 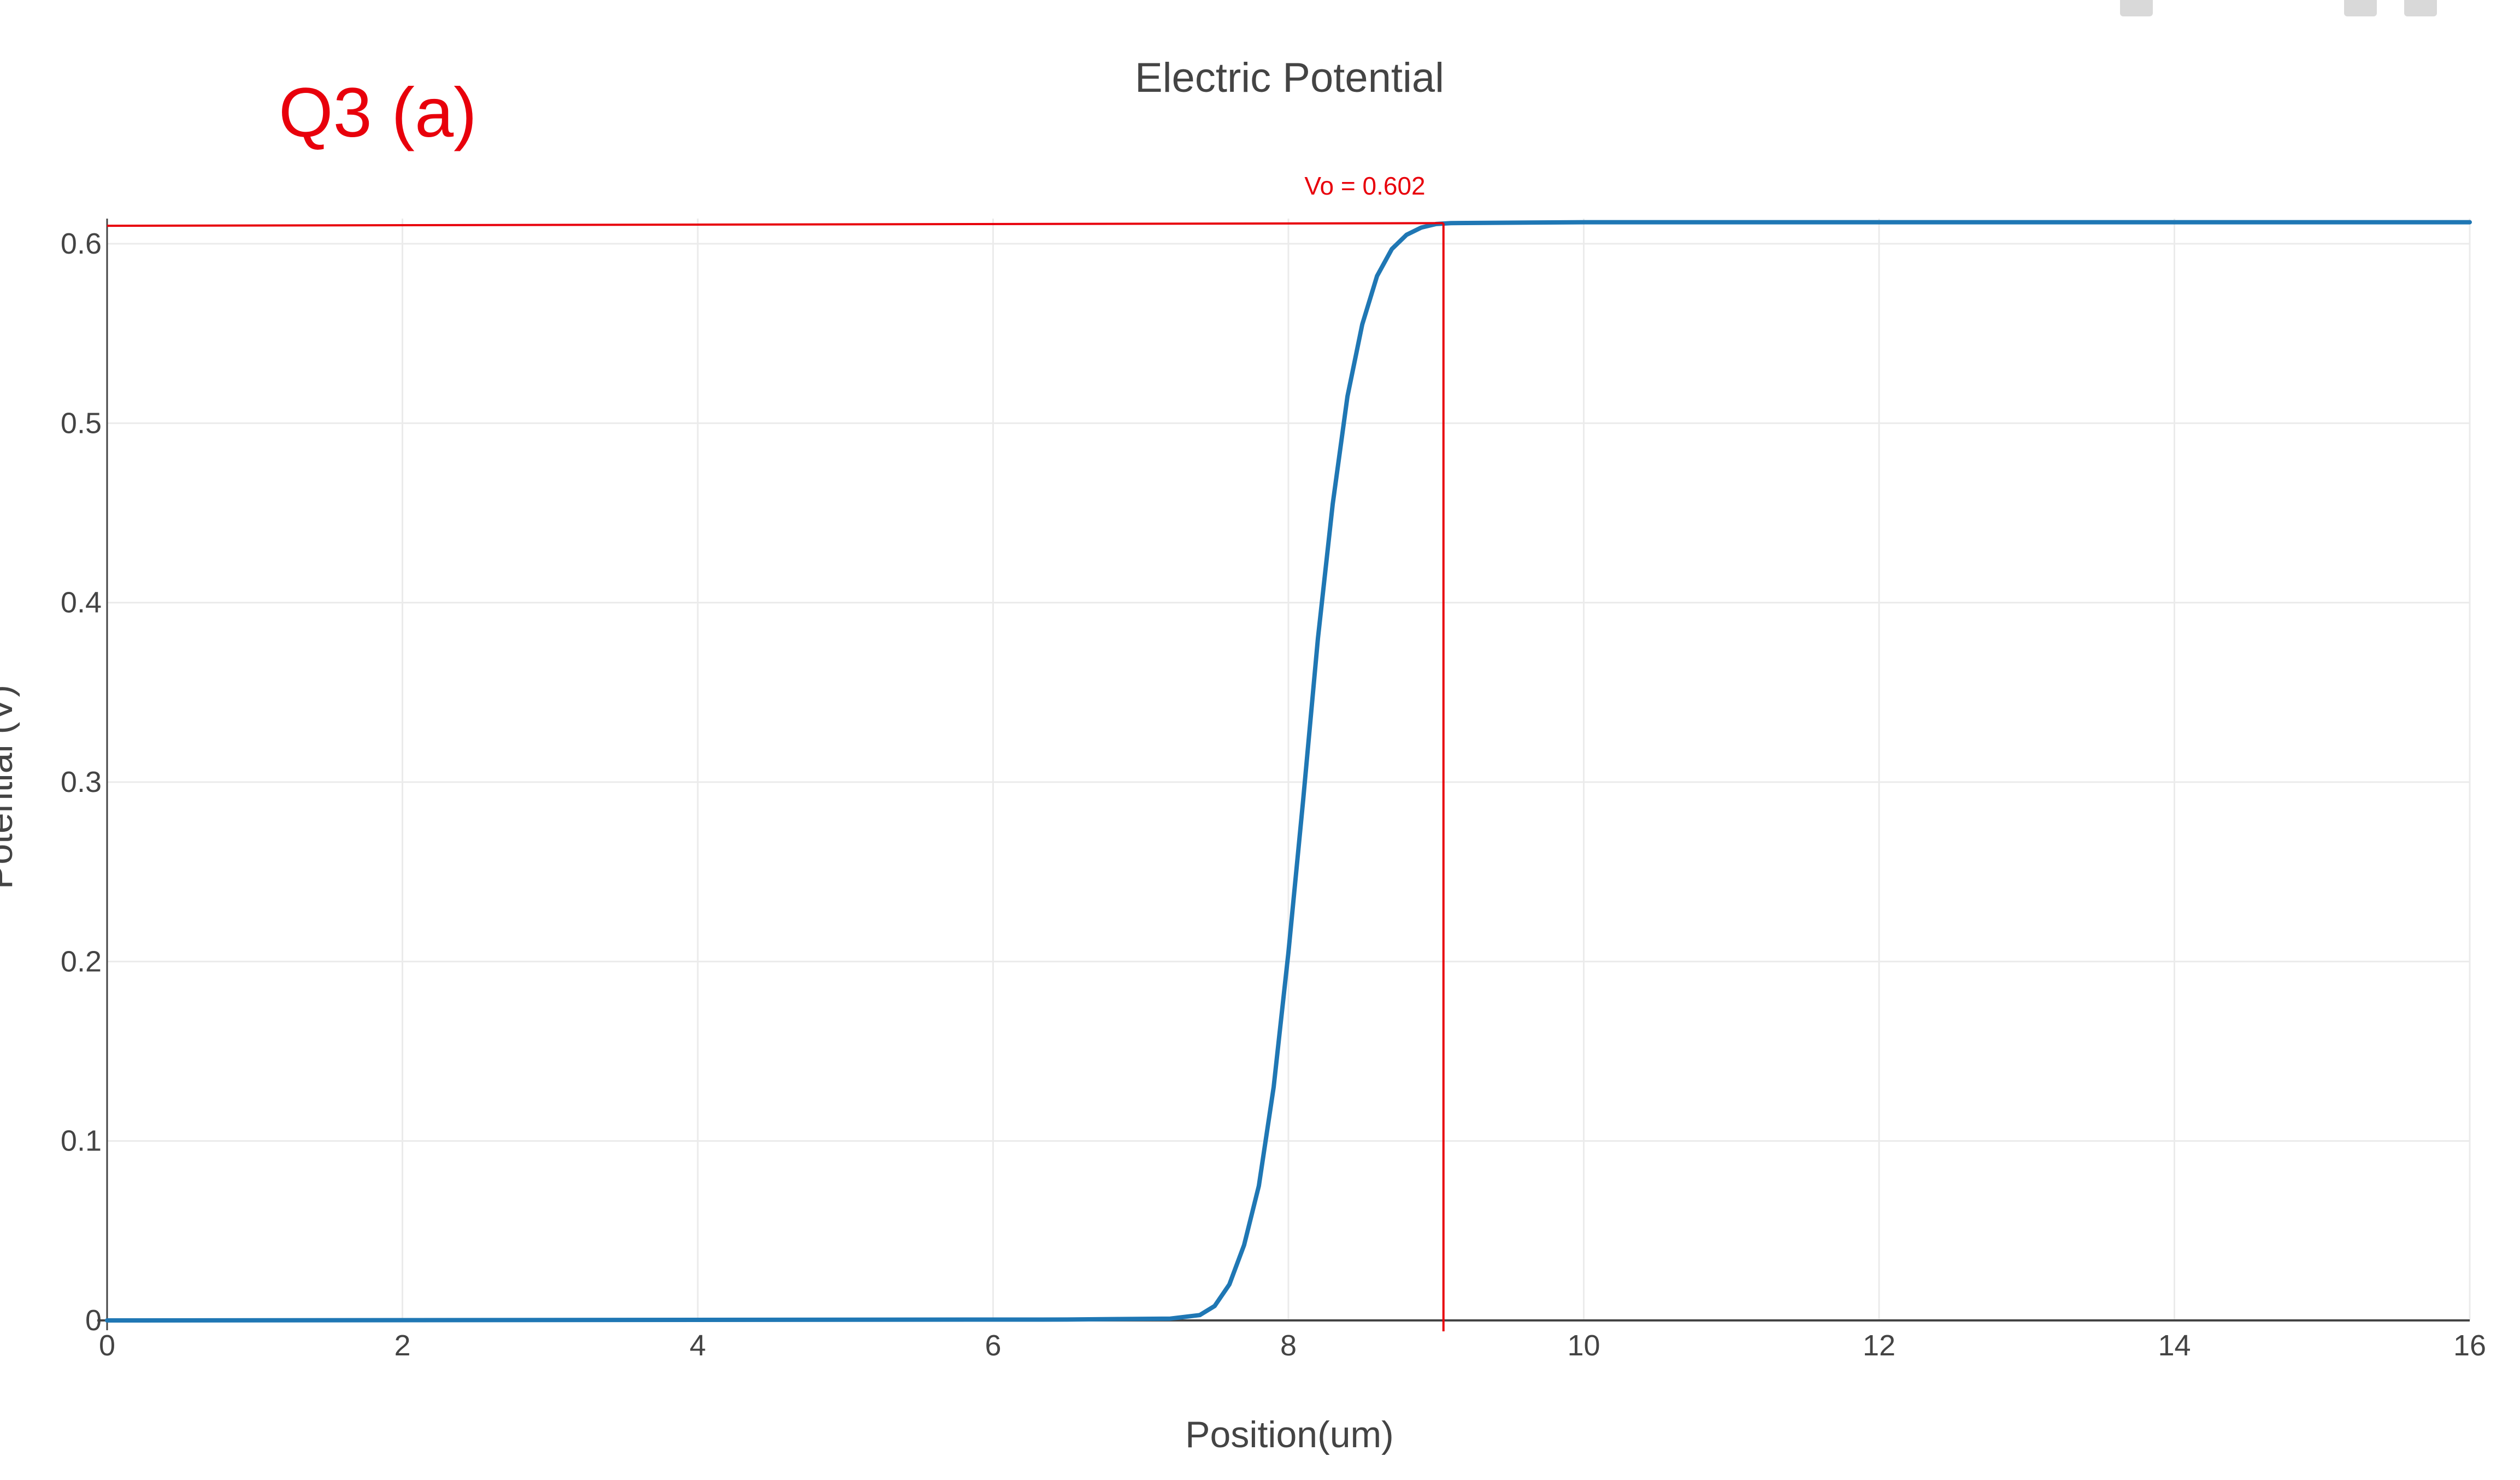 I want to click on x-tick-label: 12, so click(x=1879, y=1346).